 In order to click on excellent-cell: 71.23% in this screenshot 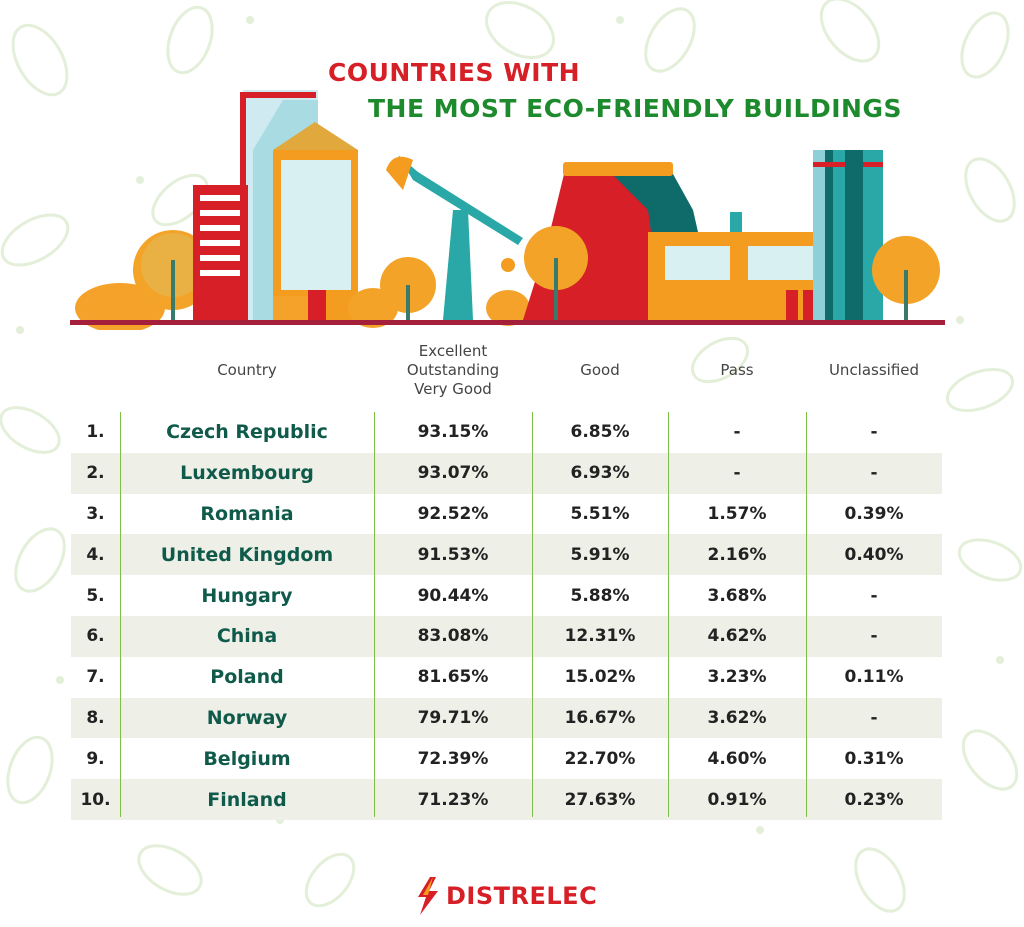, I will do `click(453, 799)`.